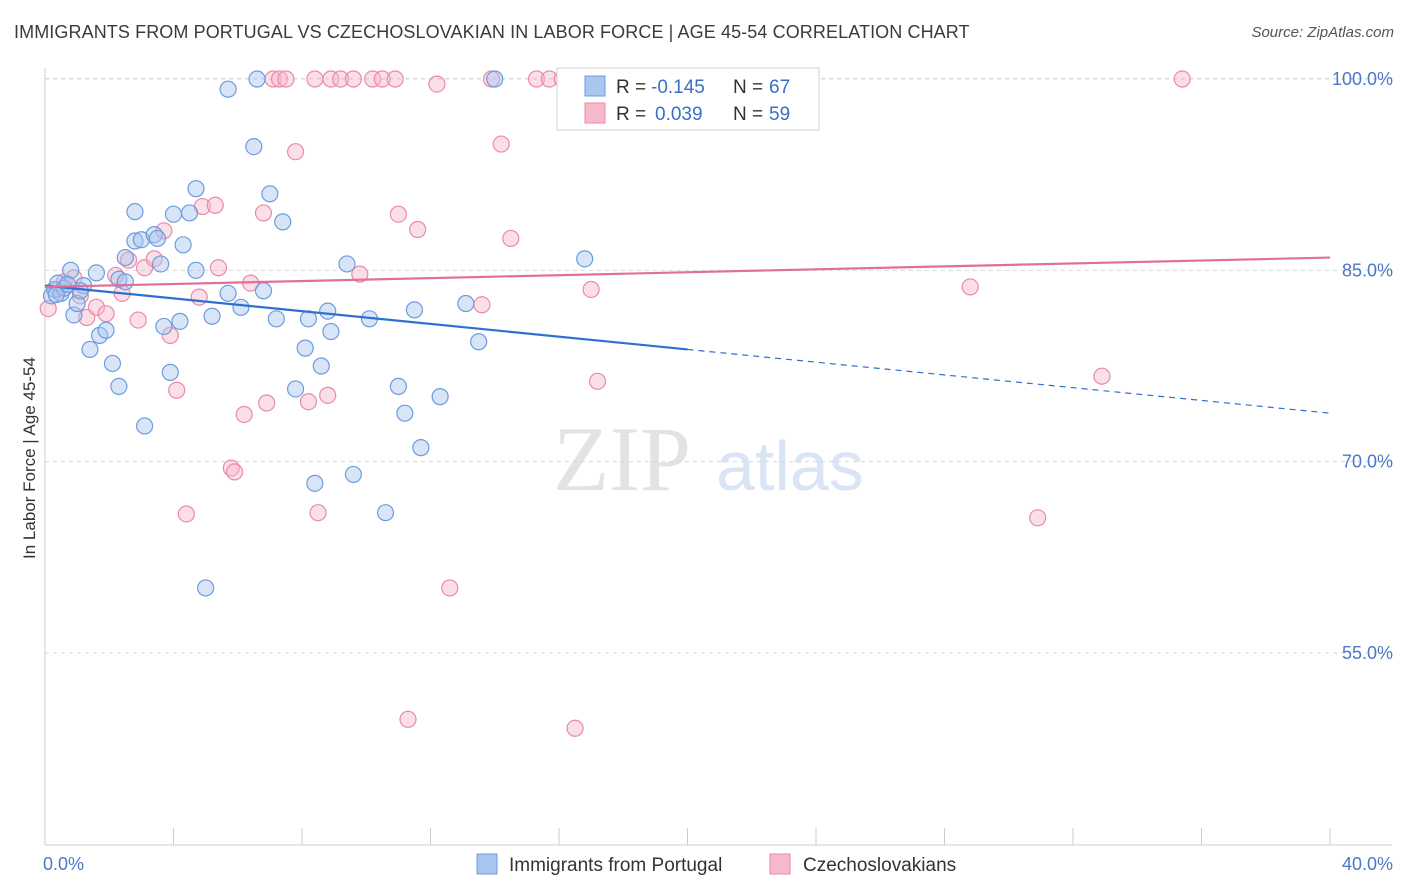 The width and height of the screenshot is (1406, 892). What do you see at coordinates (1367, 462) in the screenshot?
I see `y-tick-label-1: 70.0%` at bounding box center [1367, 462].